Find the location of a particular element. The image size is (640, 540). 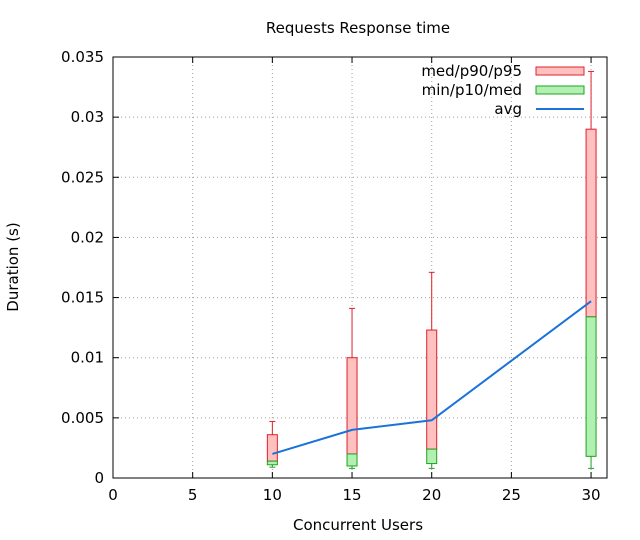

avg-line-layer is located at coordinates (432, 377).